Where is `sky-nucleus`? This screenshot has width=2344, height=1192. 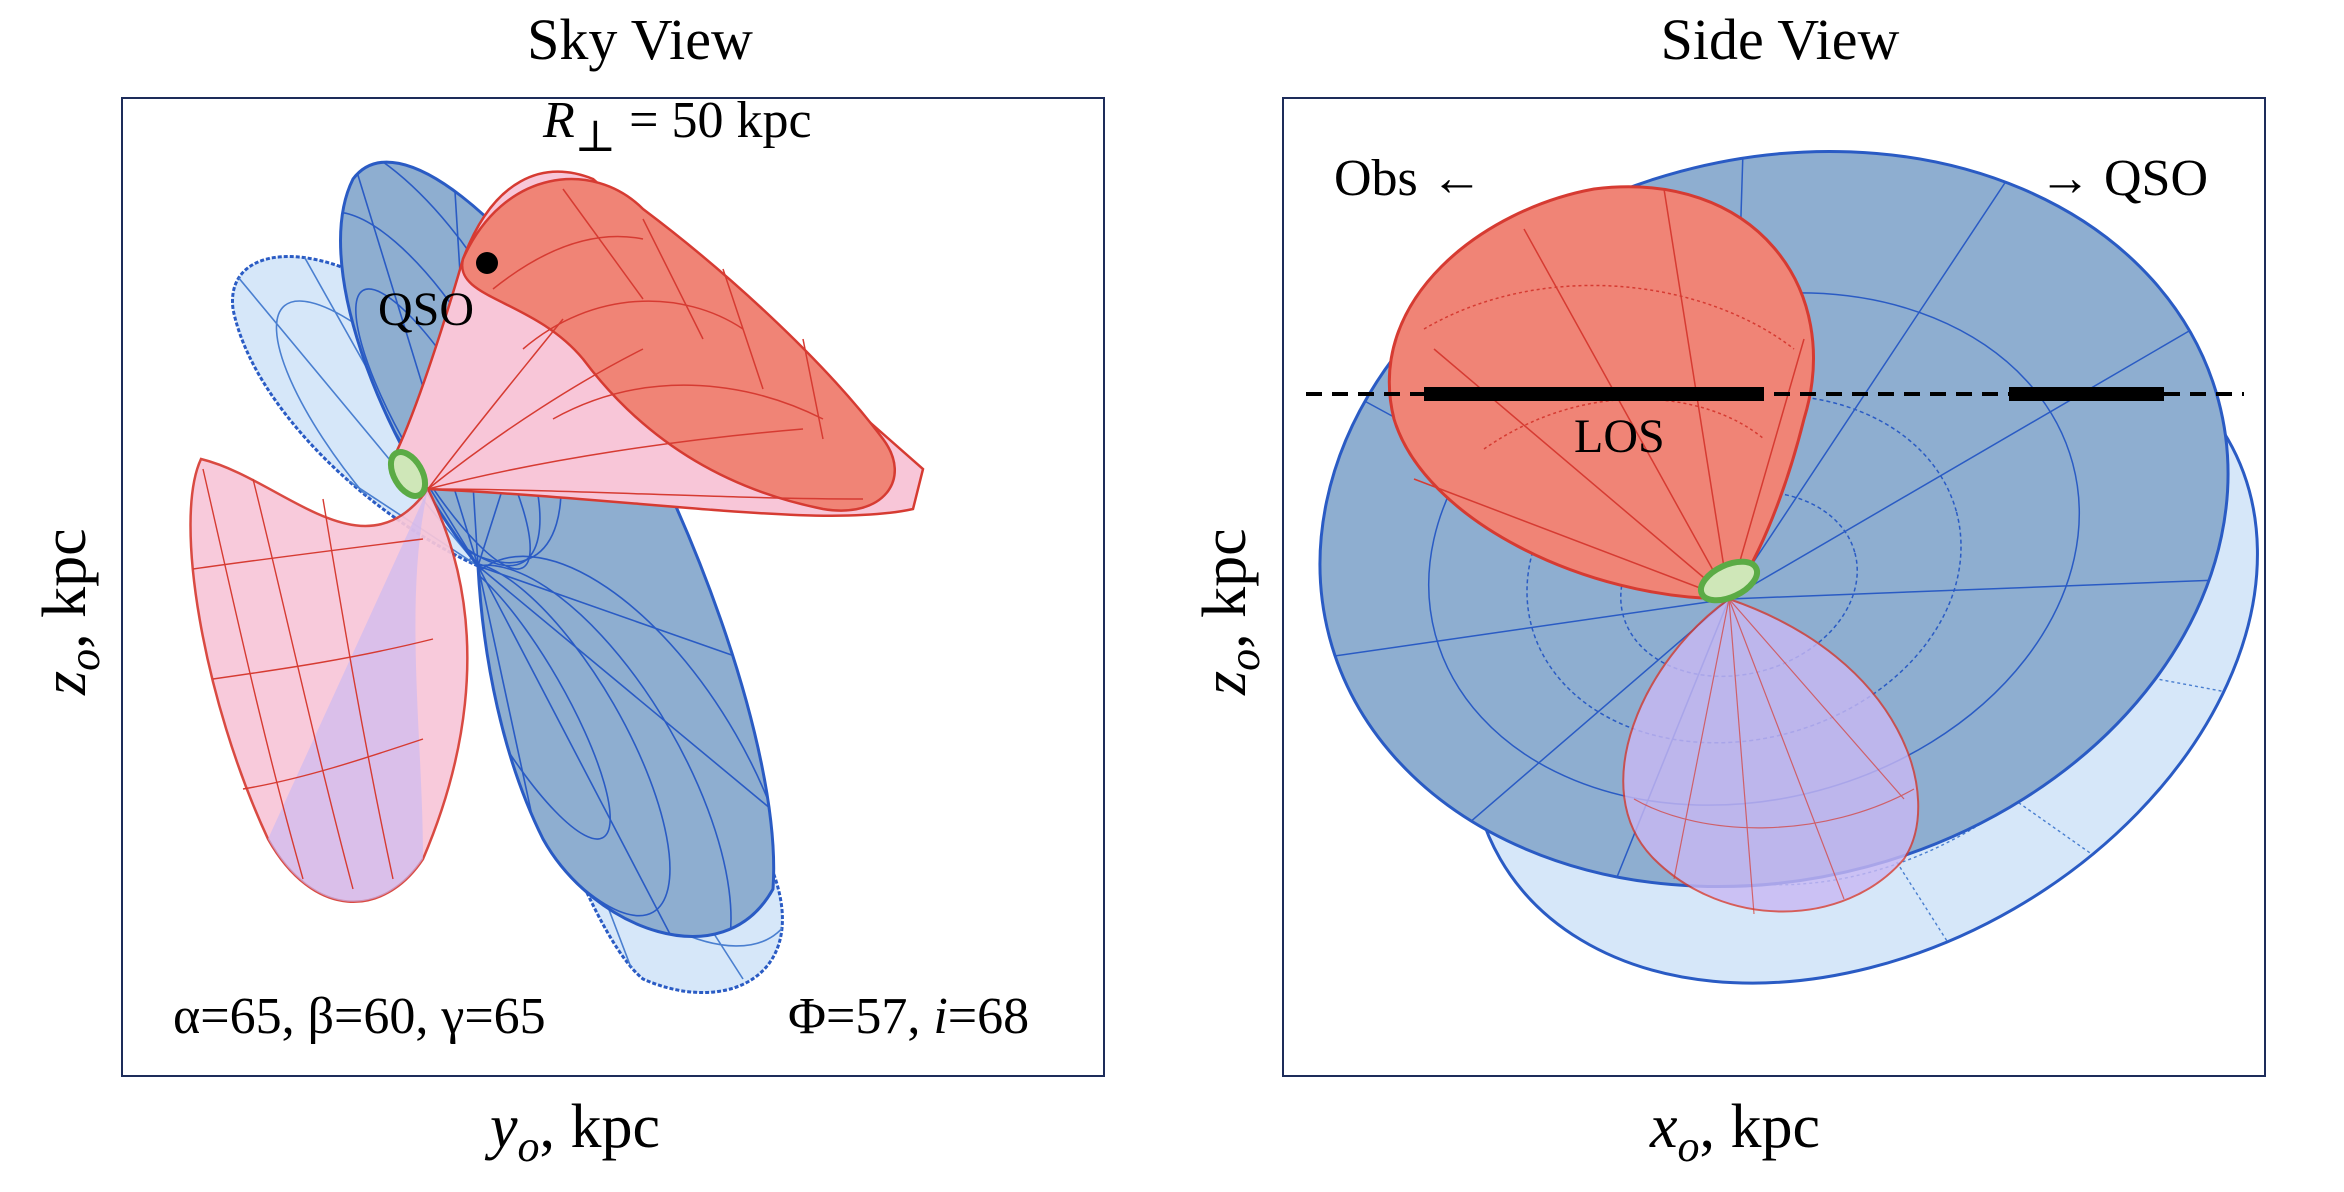 sky-nucleus is located at coordinates (408, 474).